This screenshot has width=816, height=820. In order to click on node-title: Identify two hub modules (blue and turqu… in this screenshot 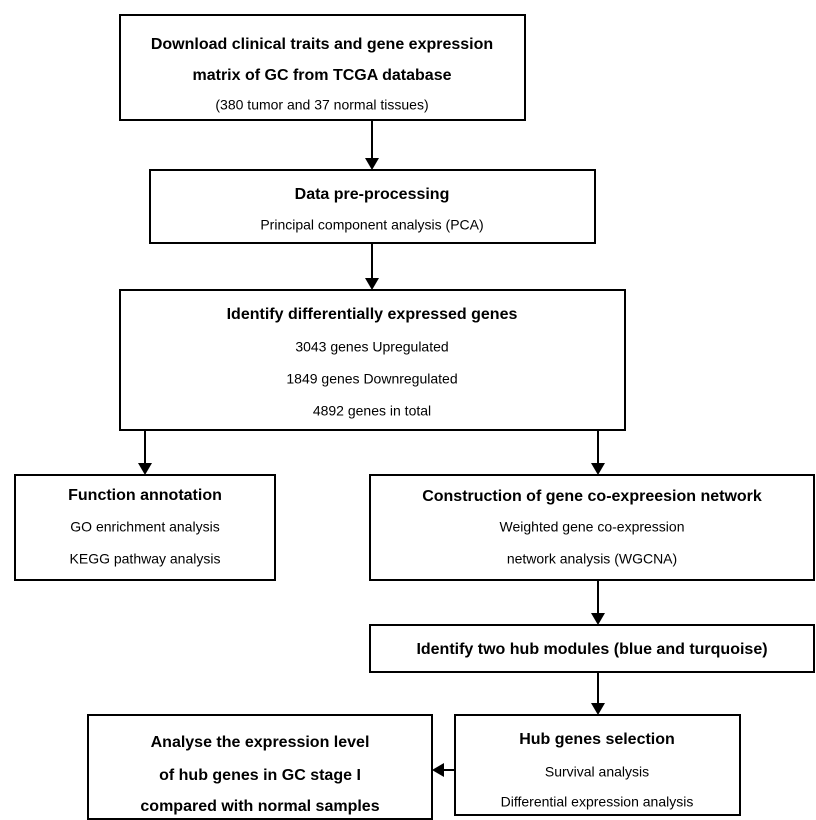, I will do `click(591, 649)`.